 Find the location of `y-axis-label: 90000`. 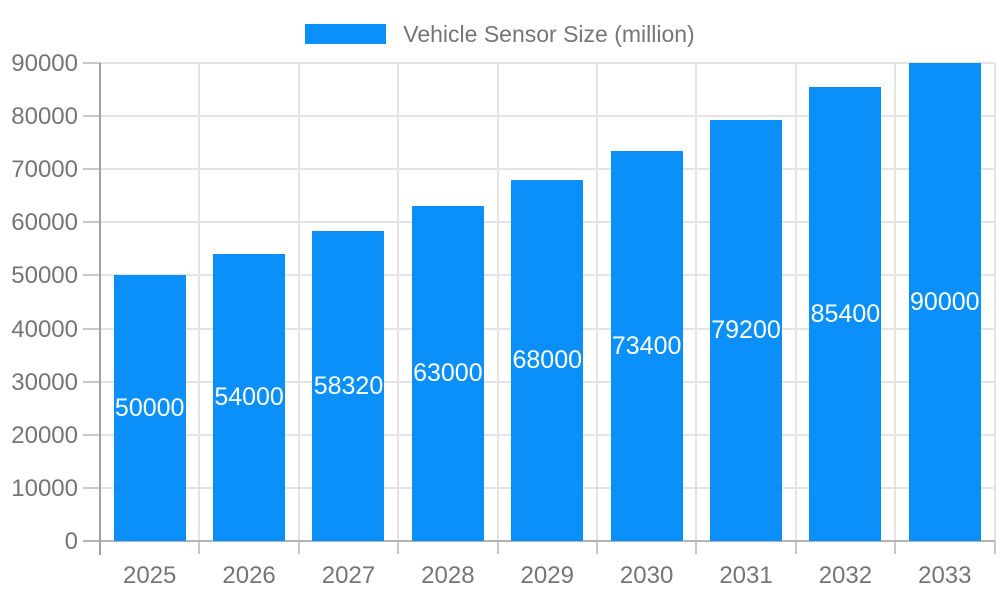

y-axis-label: 90000 is located at coordinates (44, 63).